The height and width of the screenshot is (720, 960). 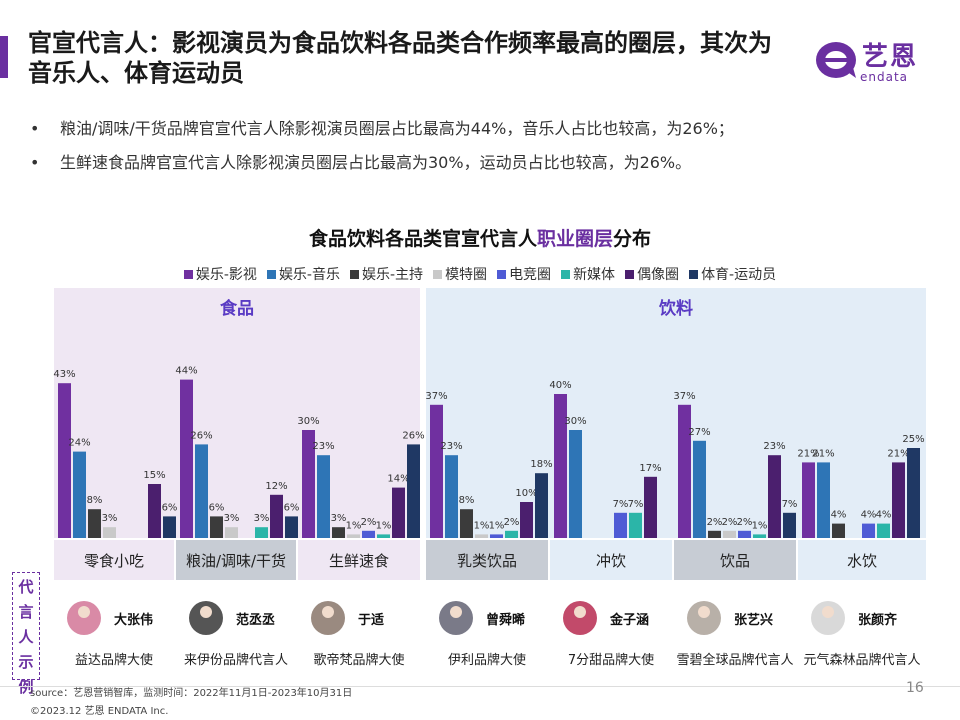 What do you see at coordinates (890, 57) in the screenshot?
I see `logo-text-cn: 艺恩` at bounding box center [890, 57].